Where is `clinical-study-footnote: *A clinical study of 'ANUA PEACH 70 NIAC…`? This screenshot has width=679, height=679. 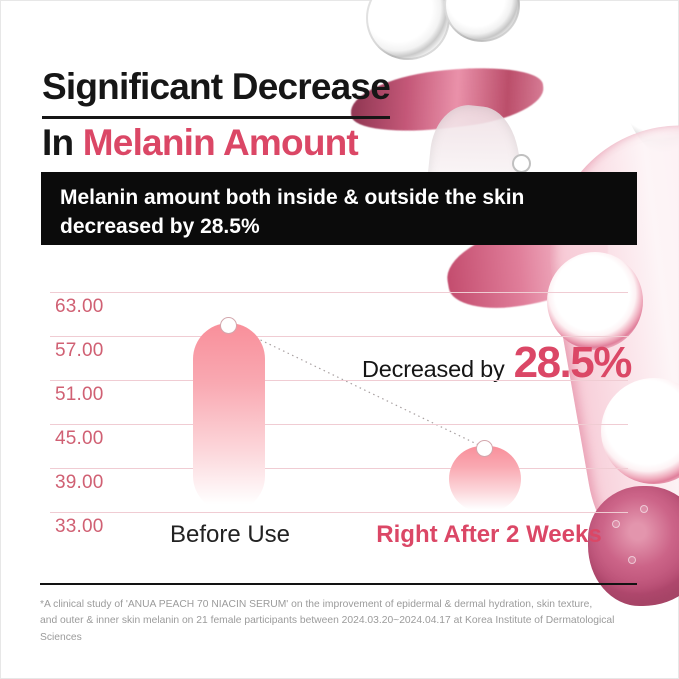
clinical-study-footnote: *A clinical study of 'ANUA PEACH 70 NIAC… is located at coordinates (340, 621).